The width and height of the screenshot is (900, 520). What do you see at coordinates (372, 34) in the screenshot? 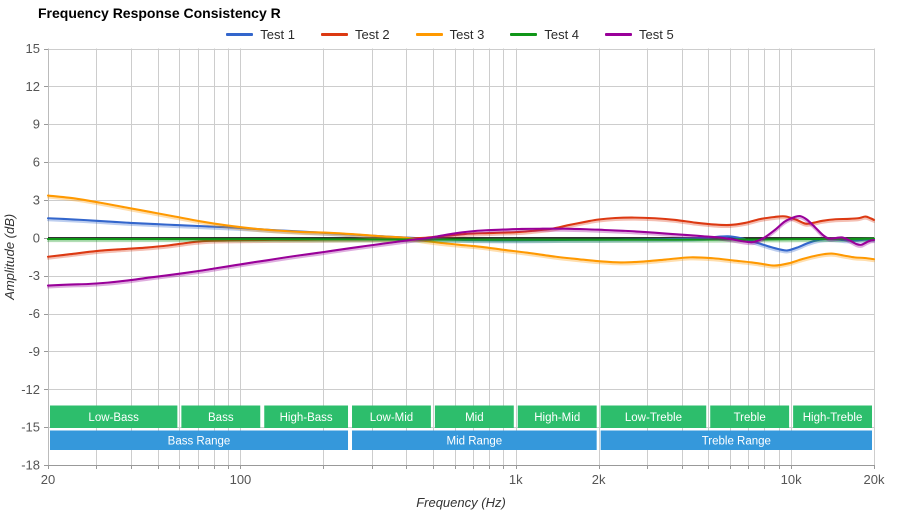
I see `legend-label-test-2: Test 2` at bounding box center [372, 34].